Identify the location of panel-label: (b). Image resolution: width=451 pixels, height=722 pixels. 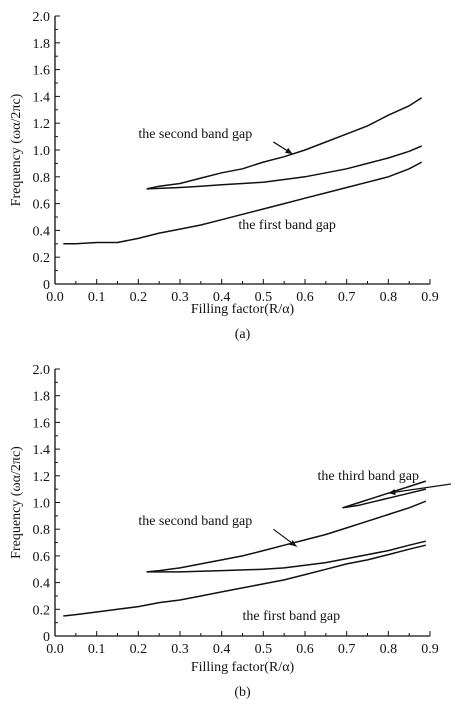
(242, 692).